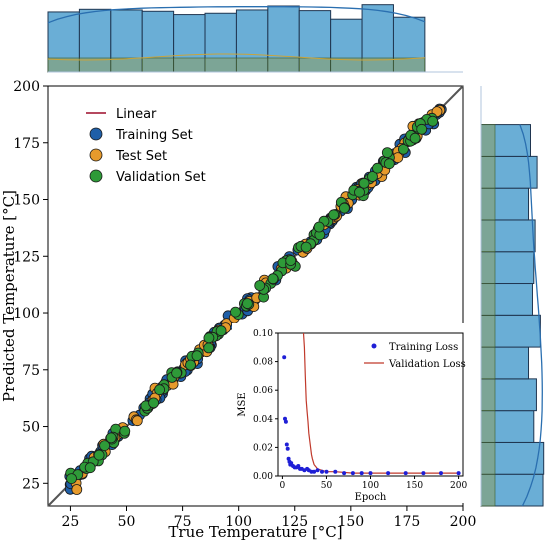 This screenshot has width=550, height=544. I want to click on legend-label: Training Set, so click(154, 135).